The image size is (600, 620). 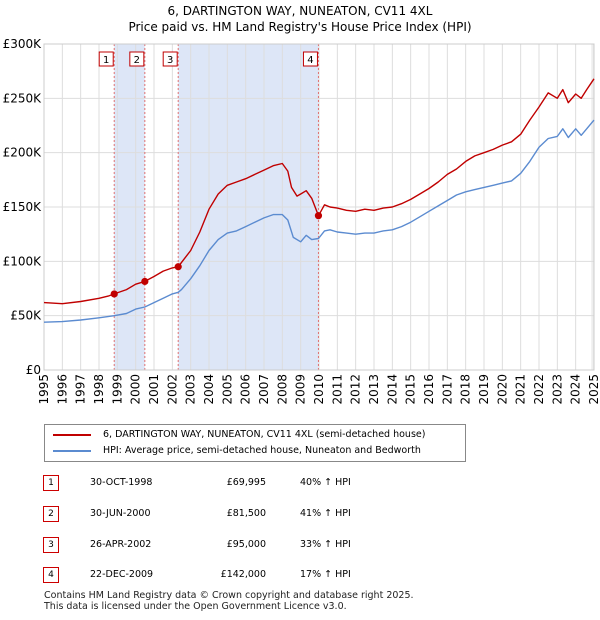 I want to click on x-tick-label: 2018, so click(x=466, y=389).